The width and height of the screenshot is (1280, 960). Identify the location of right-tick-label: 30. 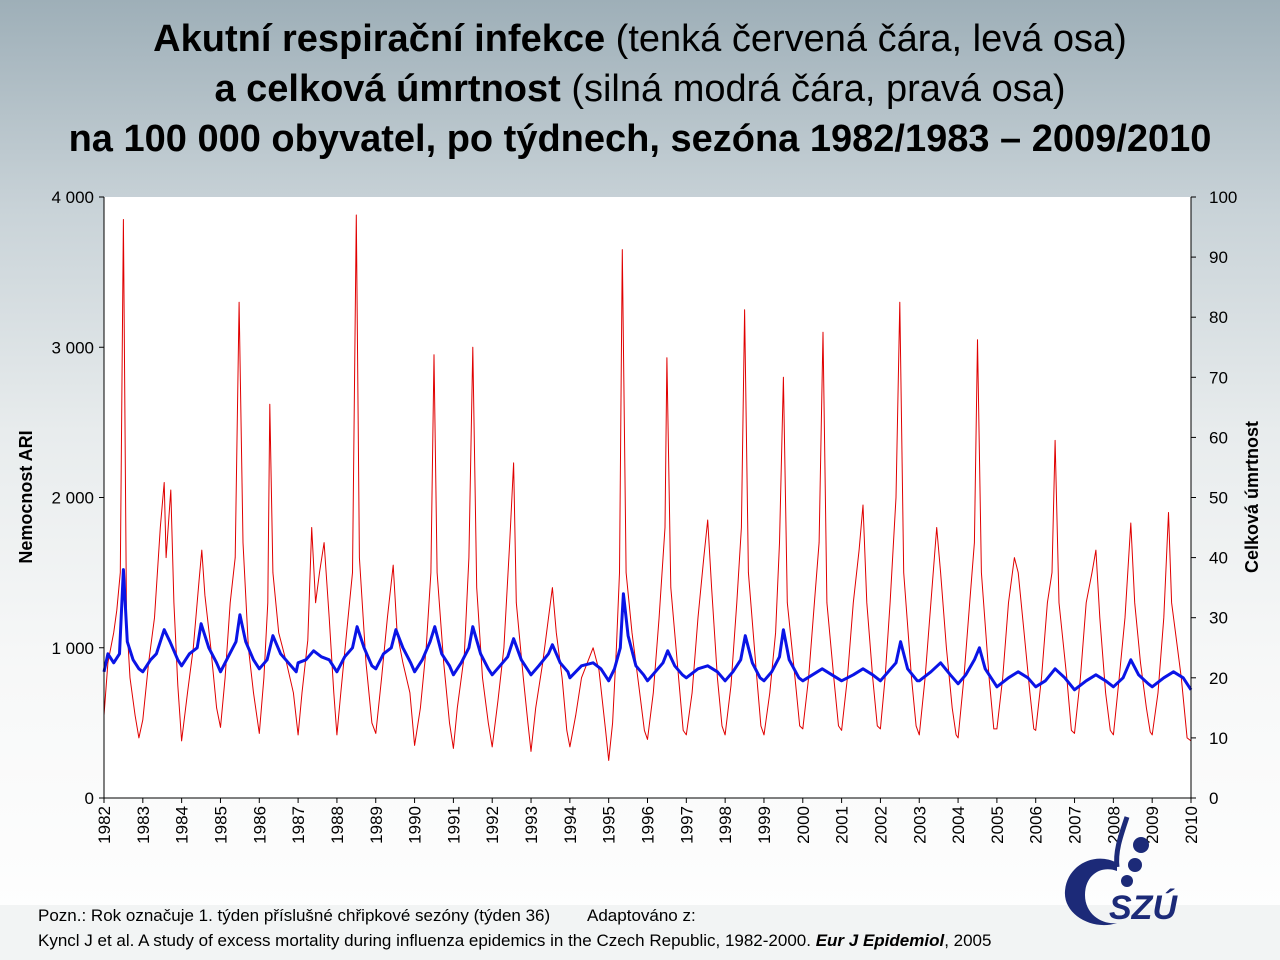
(1218, 618).